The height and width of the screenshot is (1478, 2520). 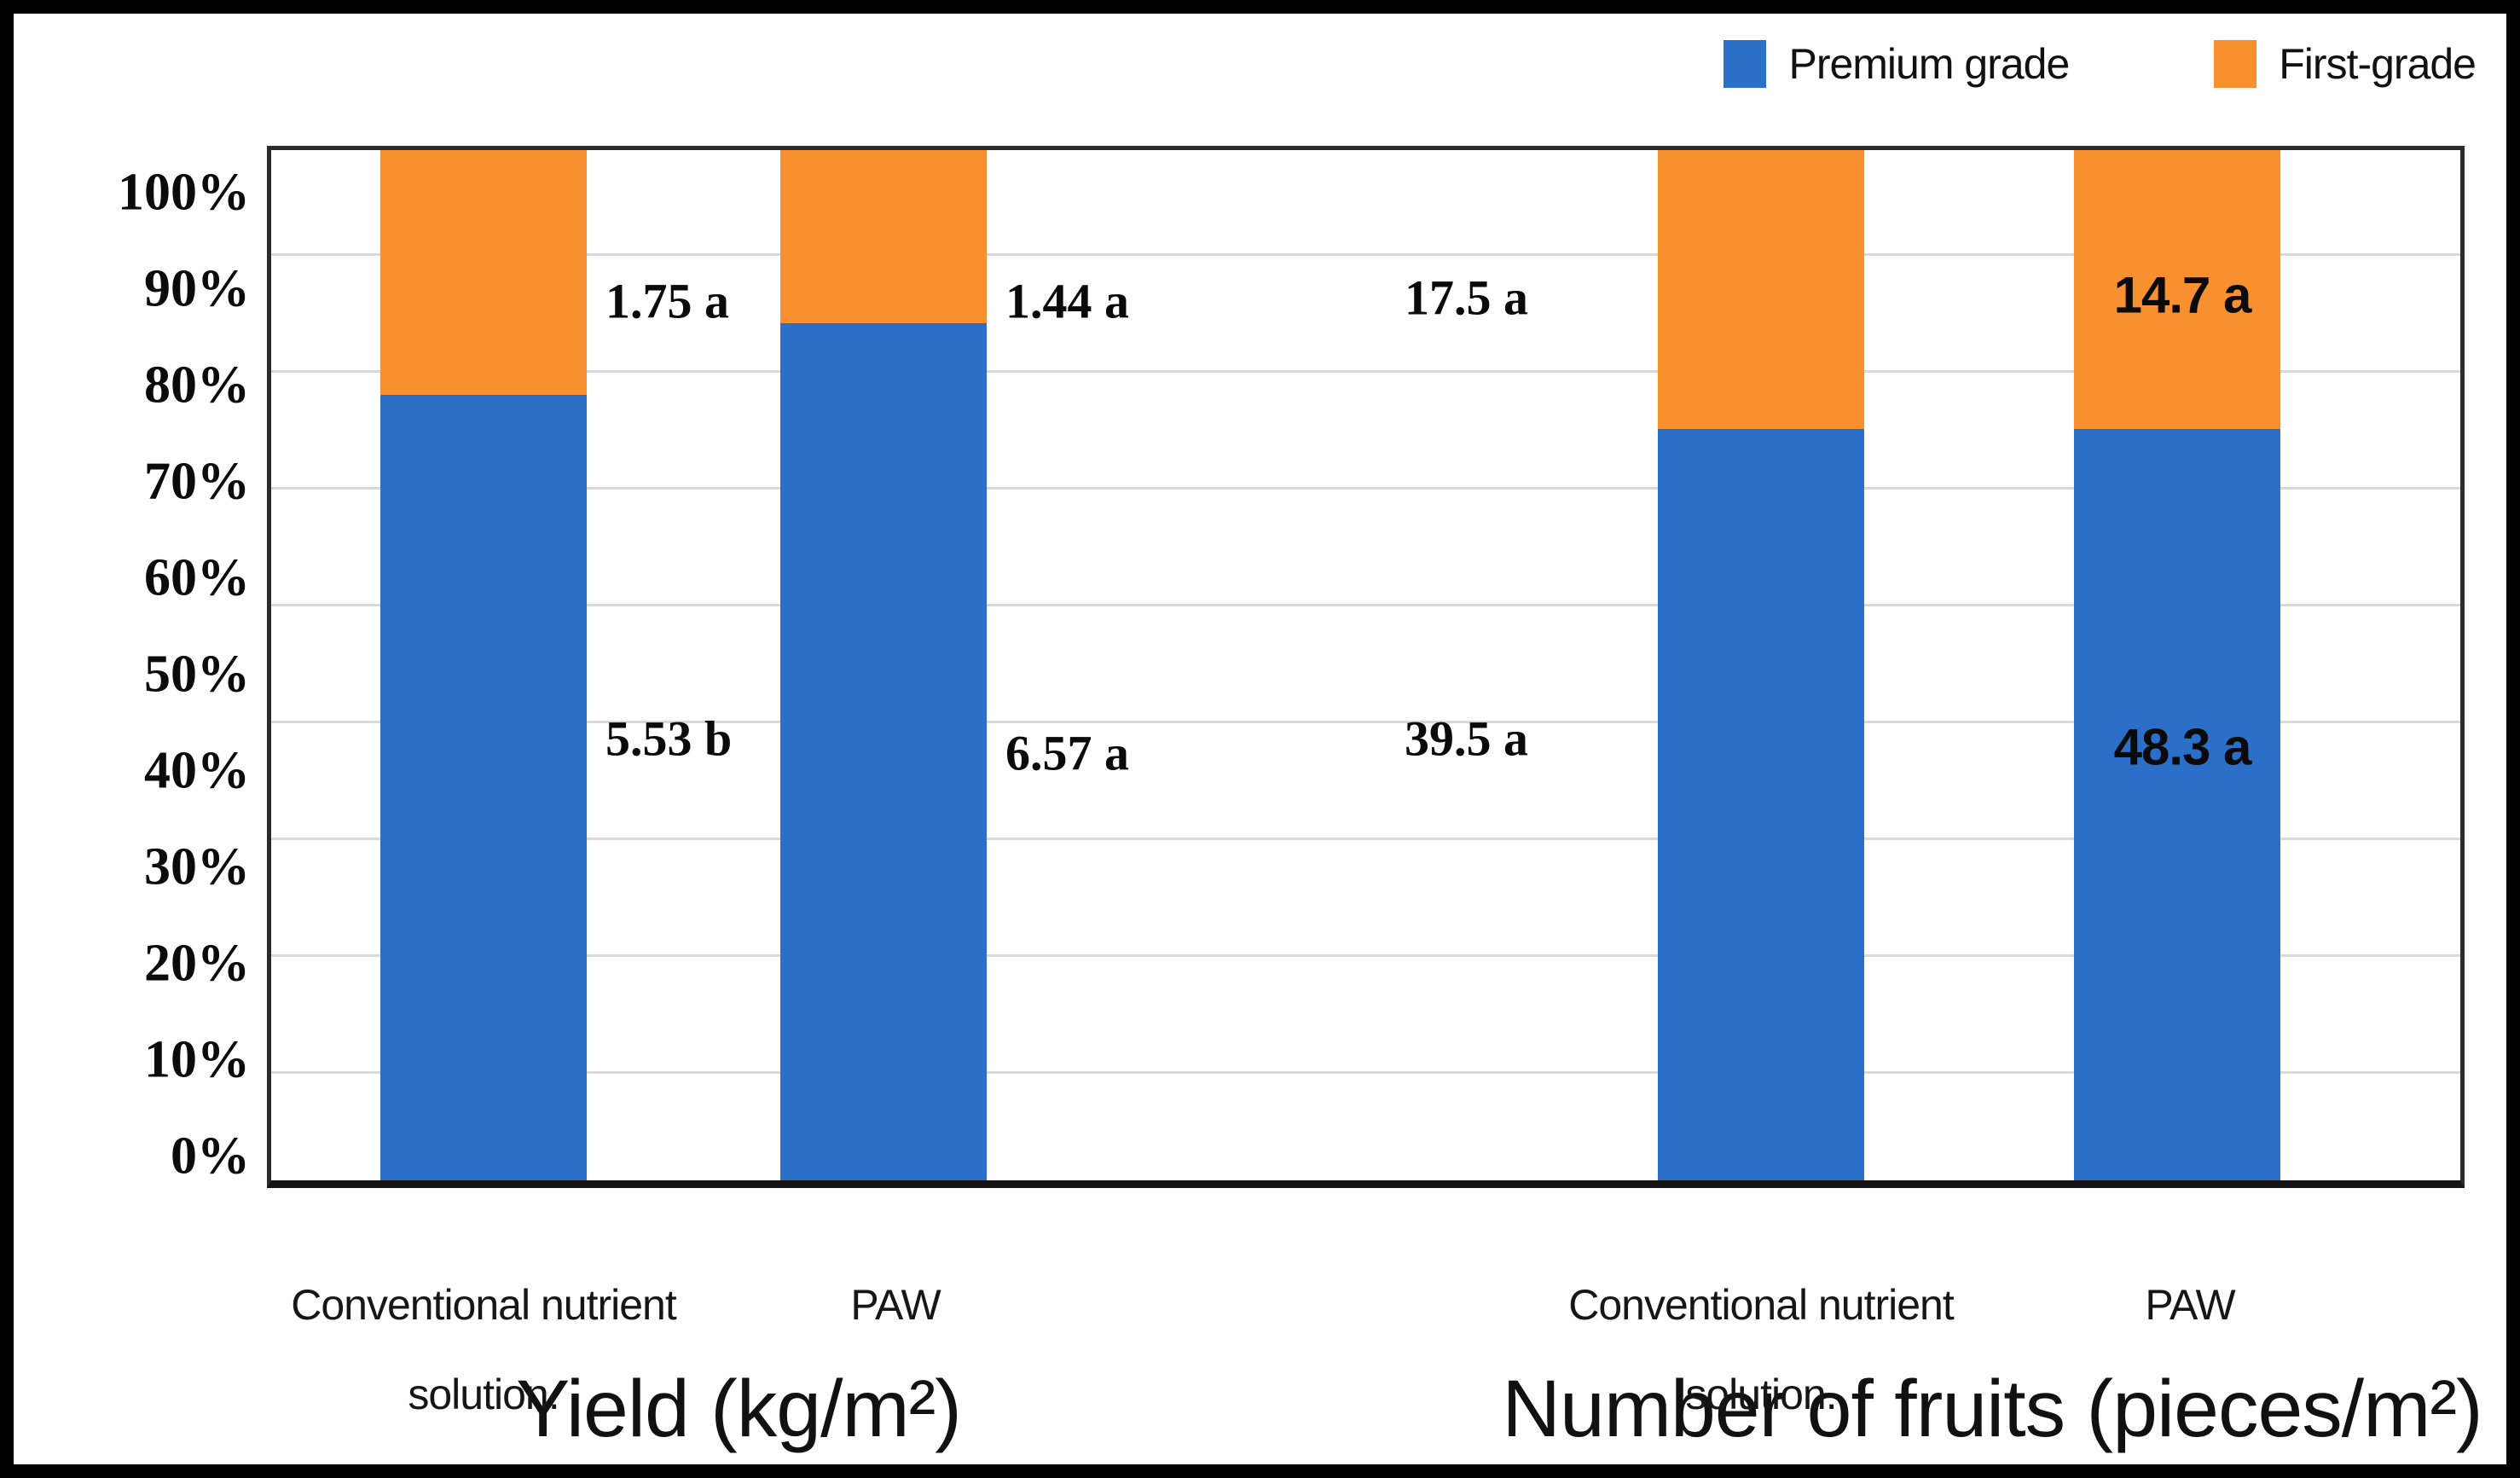 I want to click on y-tick-label: 80%, so click(x=197, y=385).